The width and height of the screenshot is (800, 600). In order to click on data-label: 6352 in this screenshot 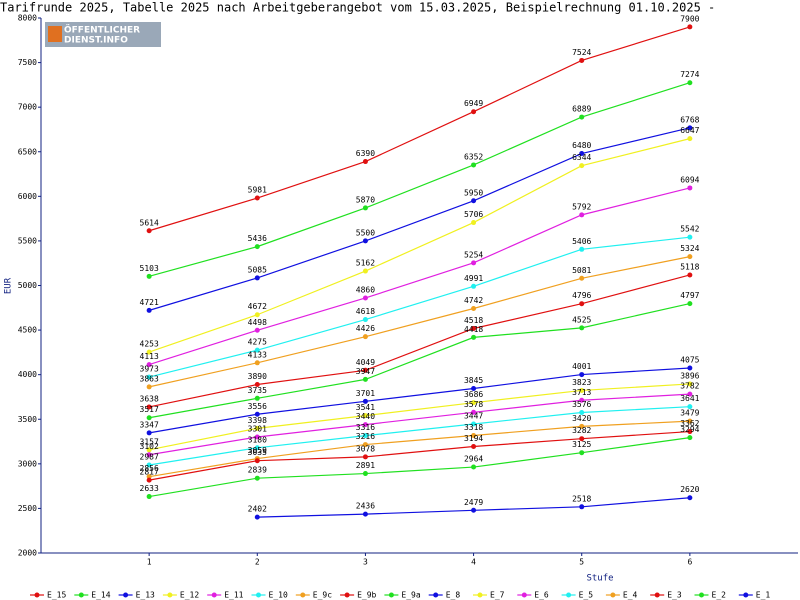, I will do `click(473, 156)`.